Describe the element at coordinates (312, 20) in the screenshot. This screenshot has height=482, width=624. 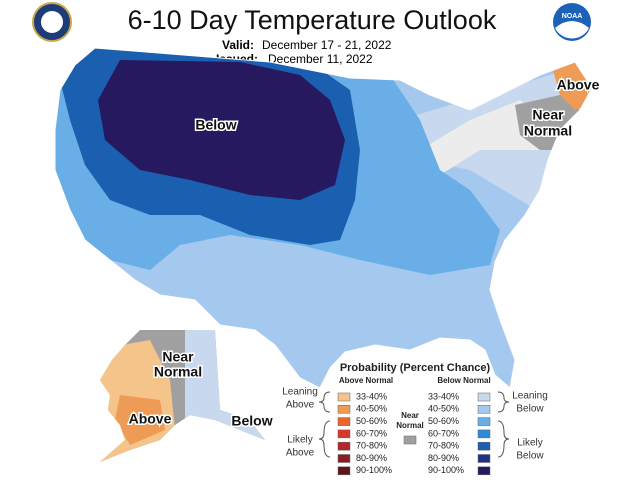
I see `title: 6-10 Day Temperature Outlook` at that location.